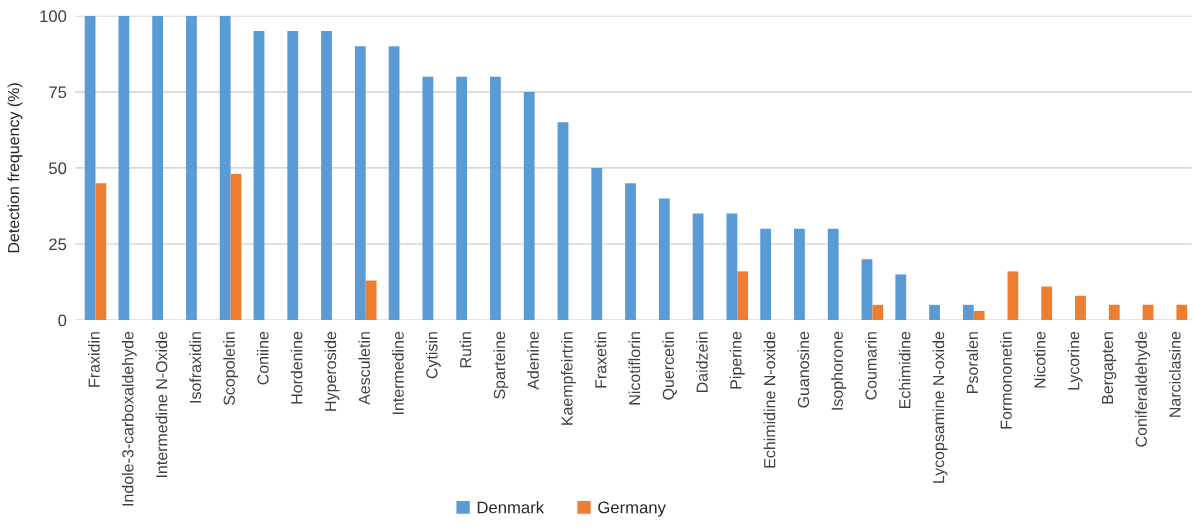 The image size is (1194, 529). What do you see at coordinates (94, 359) in the screenshot?
I see `x-tick-label: Fraxidin` at bounding box center [94, 359].